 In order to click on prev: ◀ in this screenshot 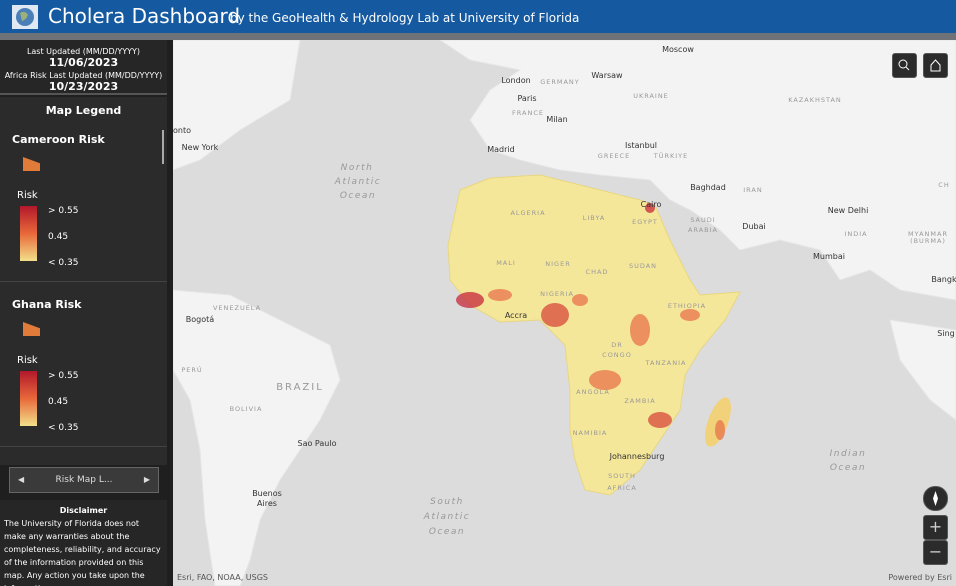, I will do `click(21, 479)`.